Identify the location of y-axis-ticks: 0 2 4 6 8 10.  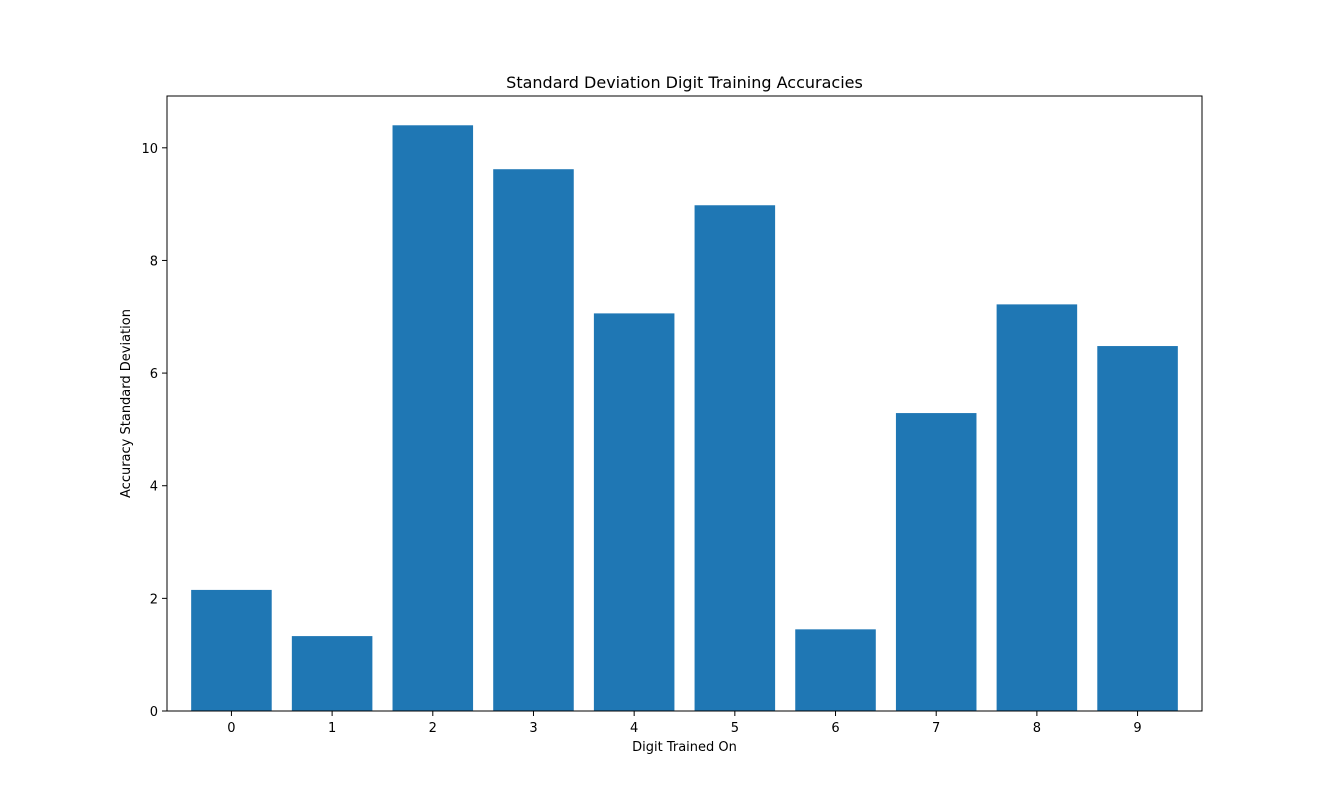
(154, 431).